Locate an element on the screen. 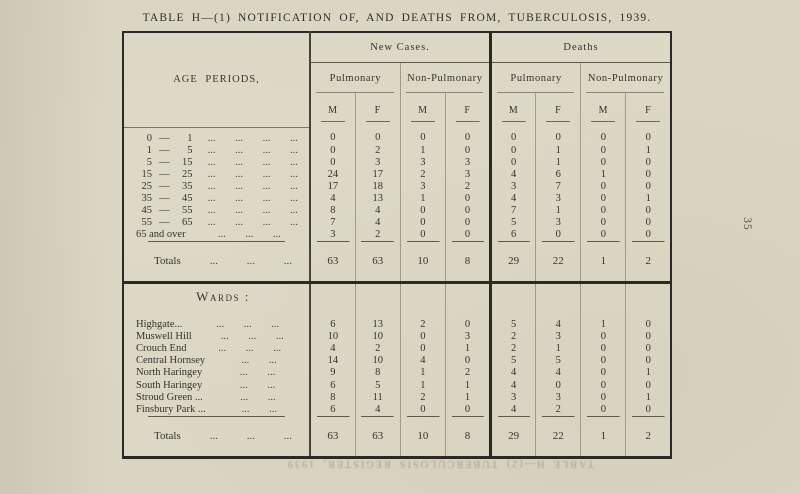  value-cell: 13 is located at coordinates (377, 322).